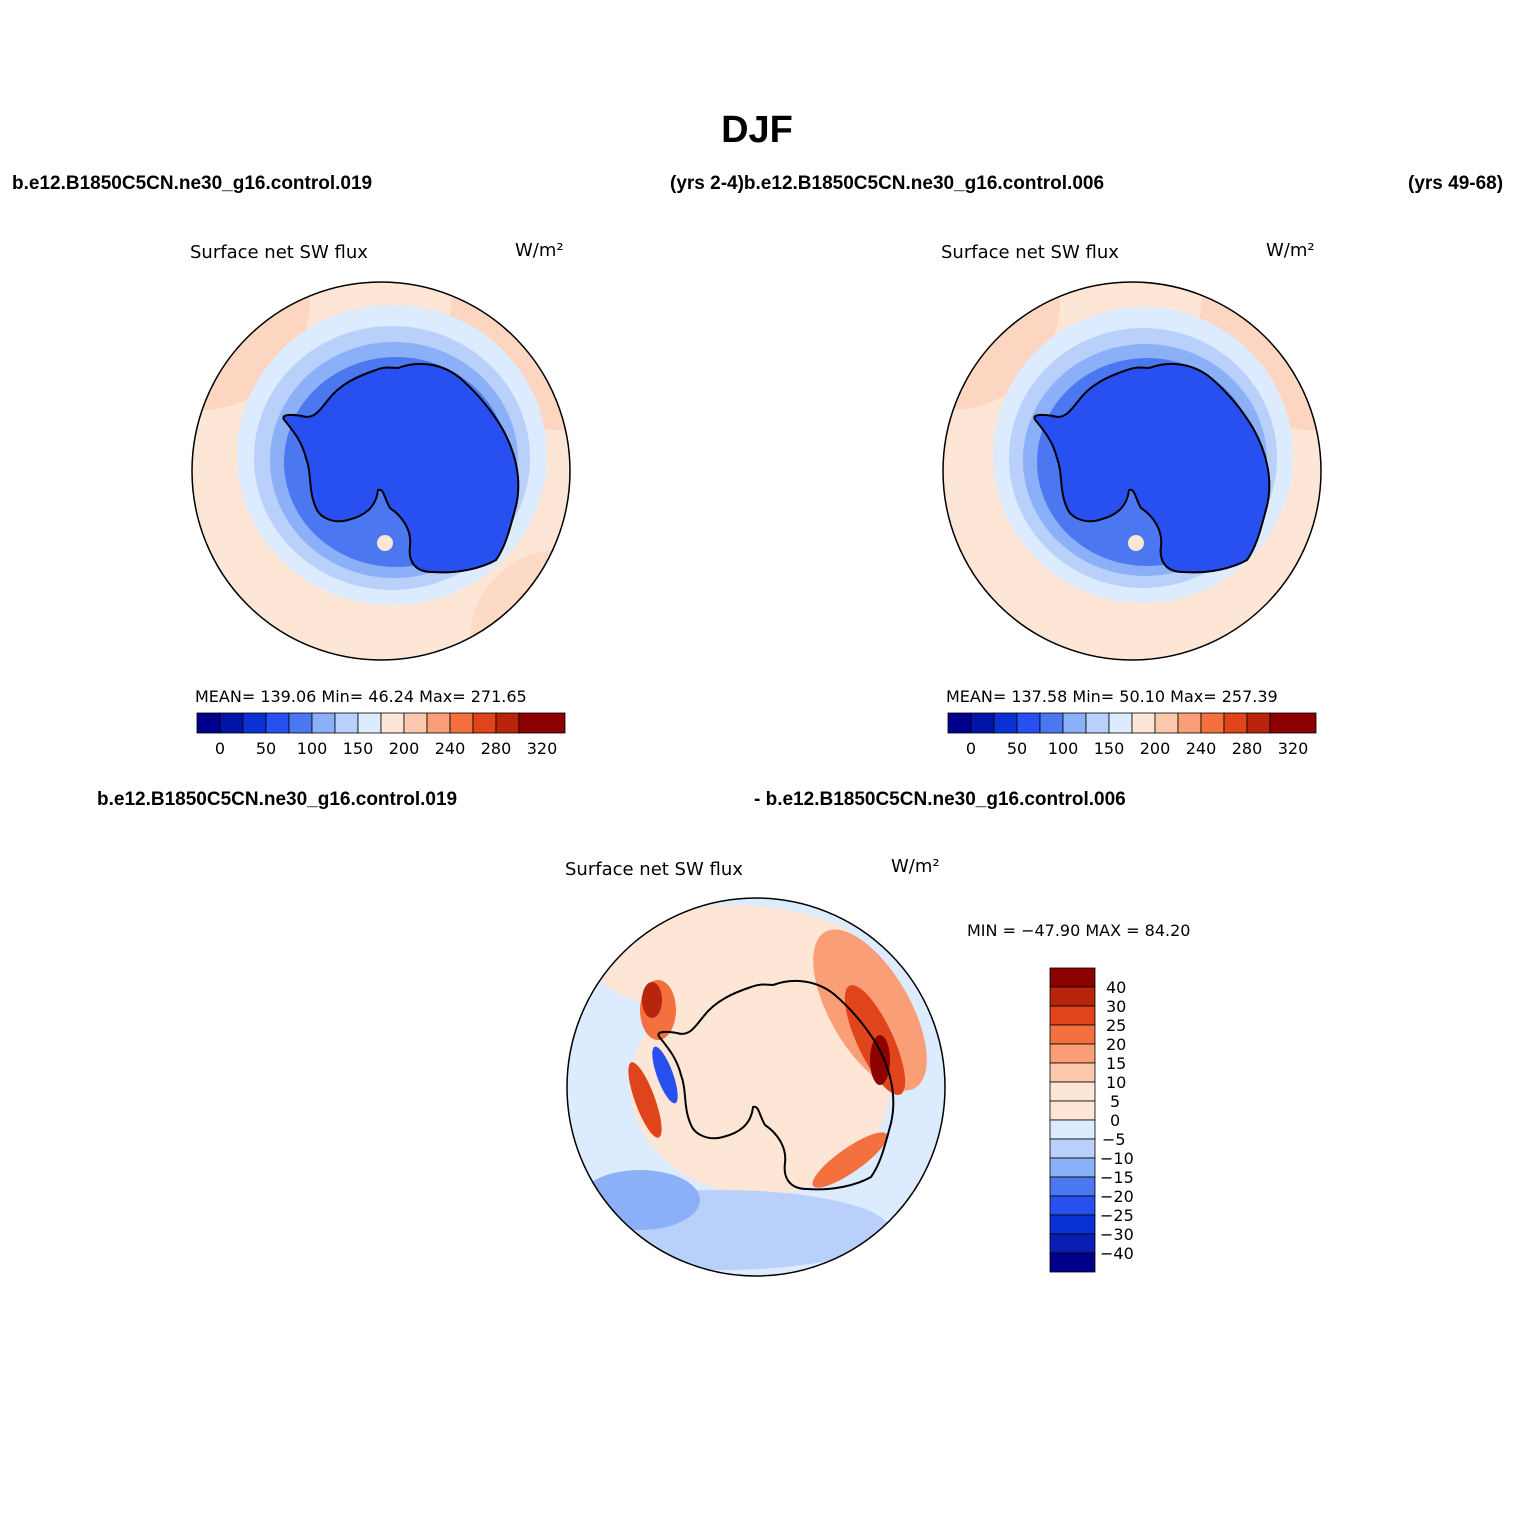  I want to click on colorbar-tick: 30, so click(1116, 1006).